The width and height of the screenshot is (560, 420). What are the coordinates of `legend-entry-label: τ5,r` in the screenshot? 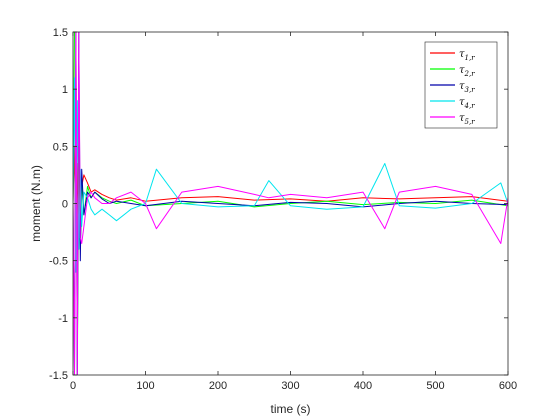 It's located at (467, 119).